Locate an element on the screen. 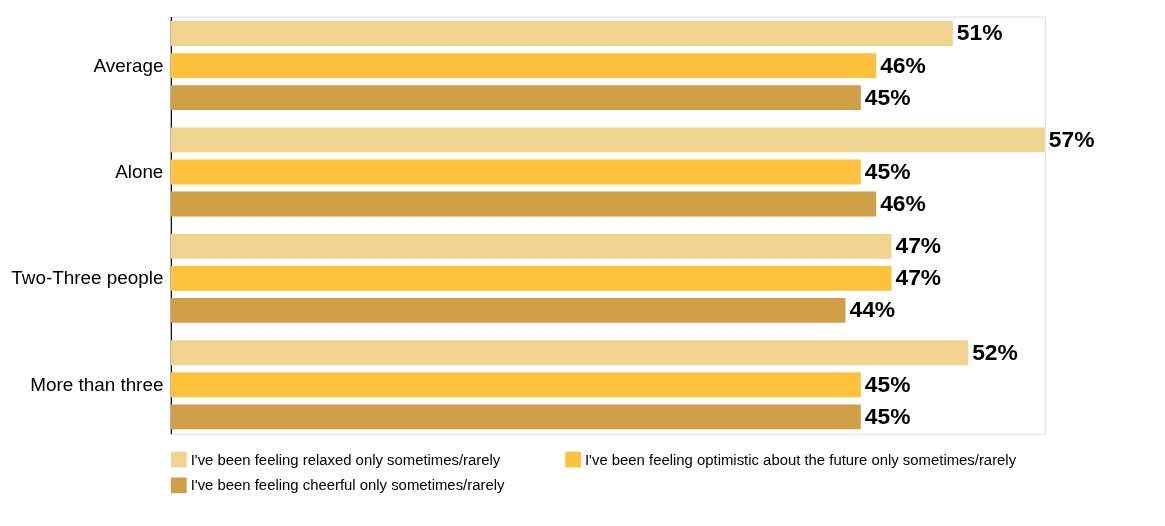 The image size is (1165, 526). y-tick-label: More than three is located at coordinates (97, 384).